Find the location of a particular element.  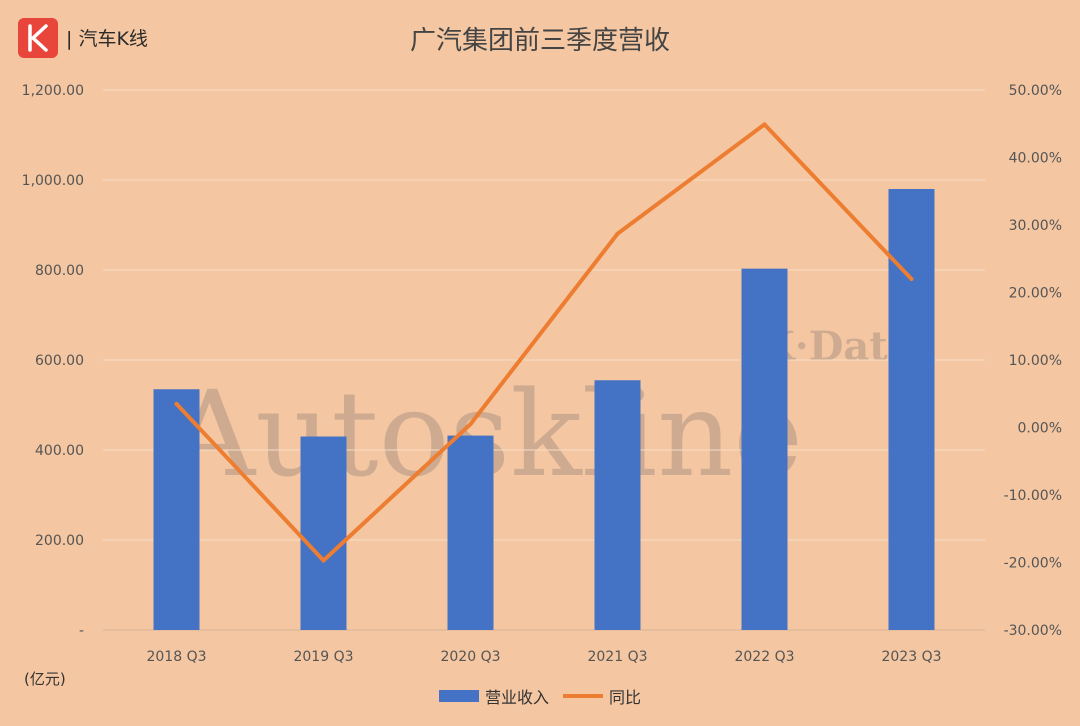

right-tick-label: -30.00% is located at coordinates (1033, 631).